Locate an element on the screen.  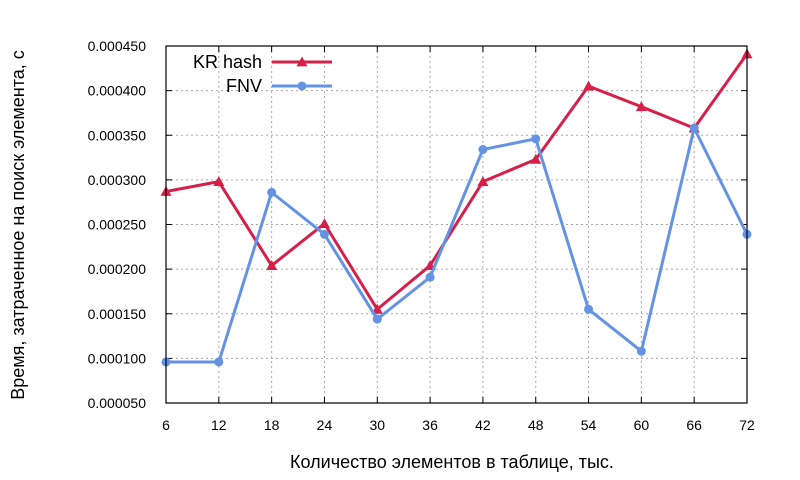
x-tick-label: 6 is located at coordinates (166, 425).